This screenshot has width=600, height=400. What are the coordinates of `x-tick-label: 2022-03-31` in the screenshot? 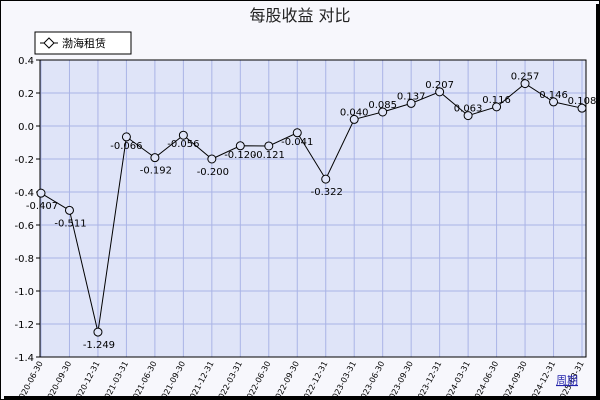 It's located at (229, 380).